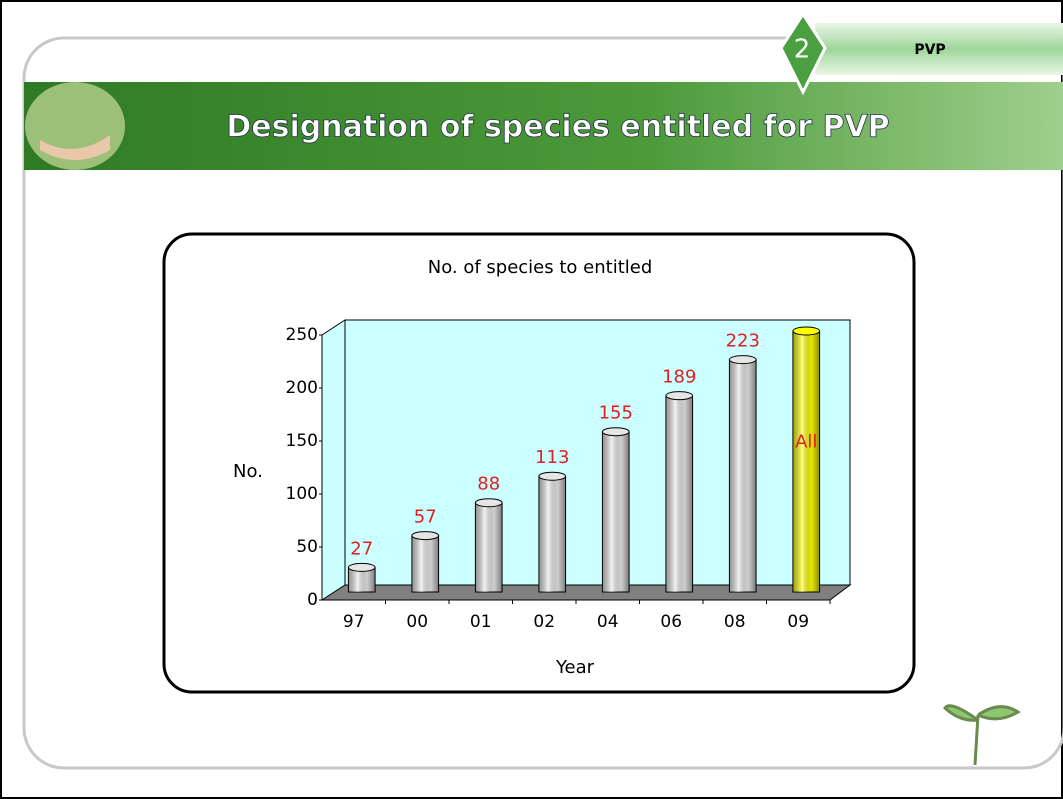 The image size is (1063, 799). I want to click on y-tick-label: 200, so click(302, 388).